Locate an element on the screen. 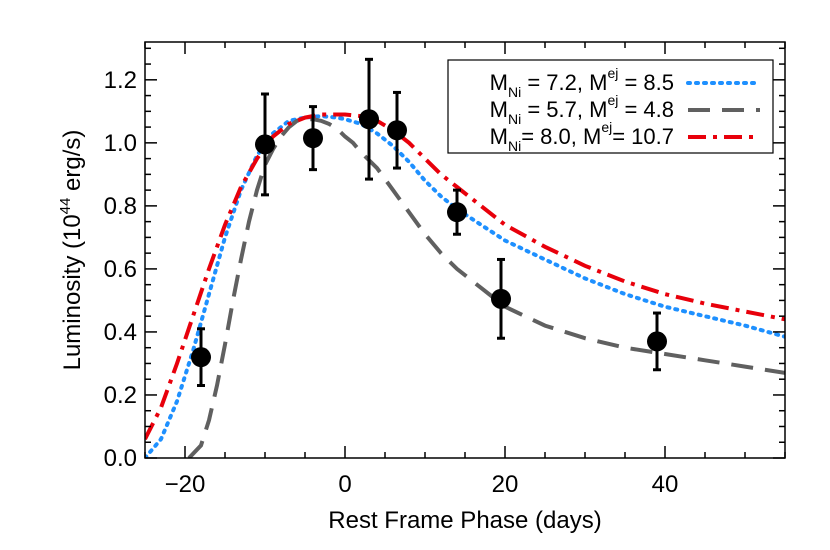 The height and width of the screenshot is (550, 830). legend-label-3: MNi= 8.0, Mej= 10.7 is located at coordinates (582, 136).